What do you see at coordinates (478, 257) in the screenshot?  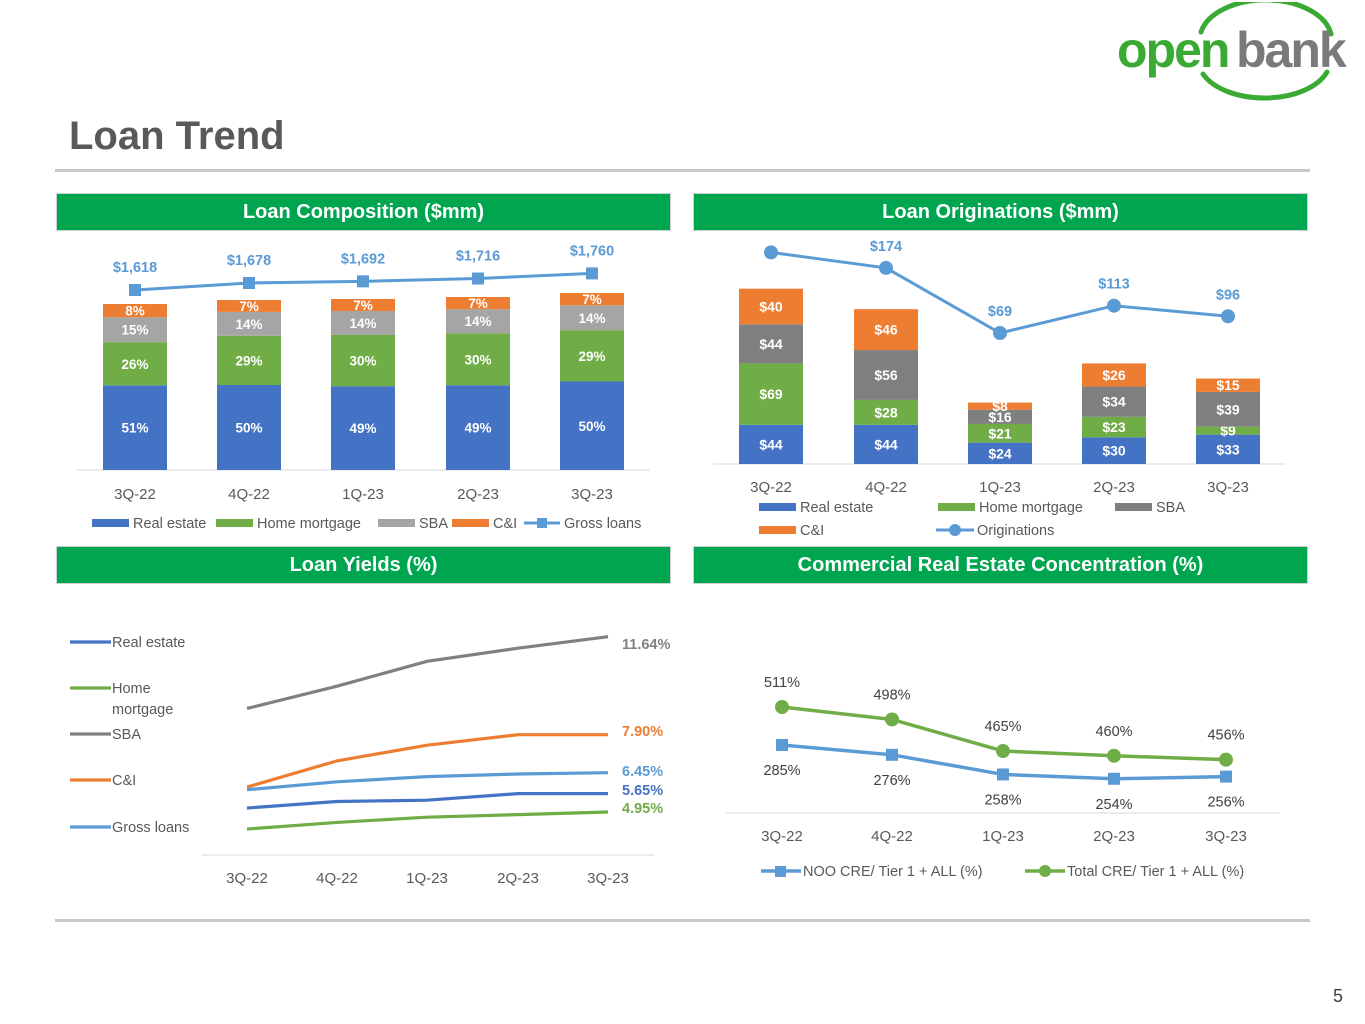 I see `composition-gross-loans-label: $1,716` at bounding box center [478, 257].